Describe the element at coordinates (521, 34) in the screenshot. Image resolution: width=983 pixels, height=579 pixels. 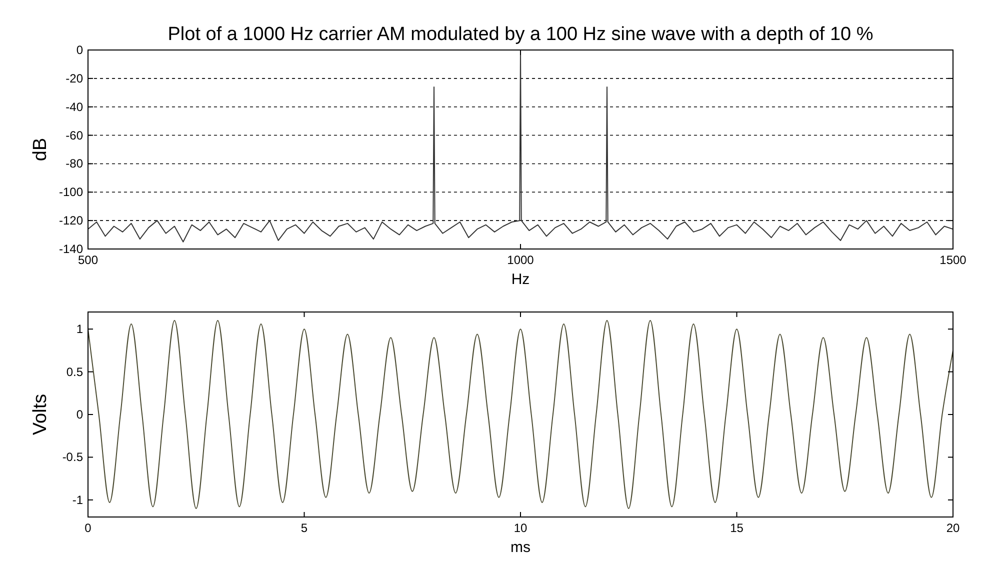
I see `chart-title: Plot of a 1000 Hz carrier AM modulated by a 100 Hz sine wave with a depth of 10 %` at that location.